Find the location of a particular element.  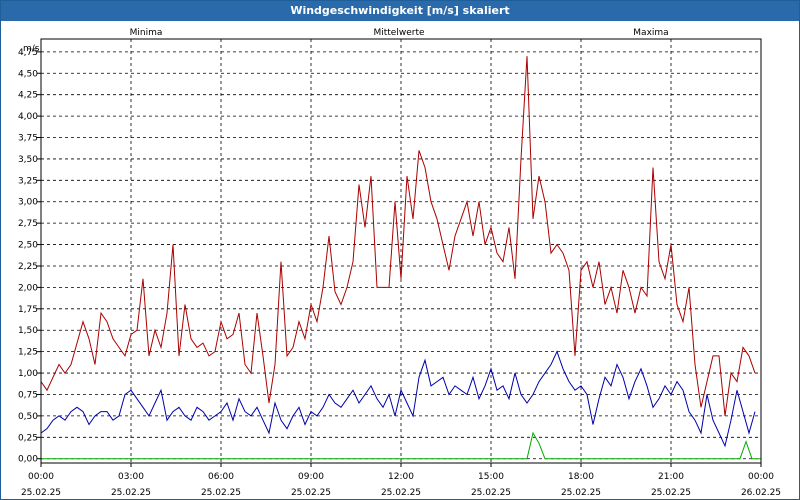

legend-maxima: Maxima is located at coordinates (650, 33).